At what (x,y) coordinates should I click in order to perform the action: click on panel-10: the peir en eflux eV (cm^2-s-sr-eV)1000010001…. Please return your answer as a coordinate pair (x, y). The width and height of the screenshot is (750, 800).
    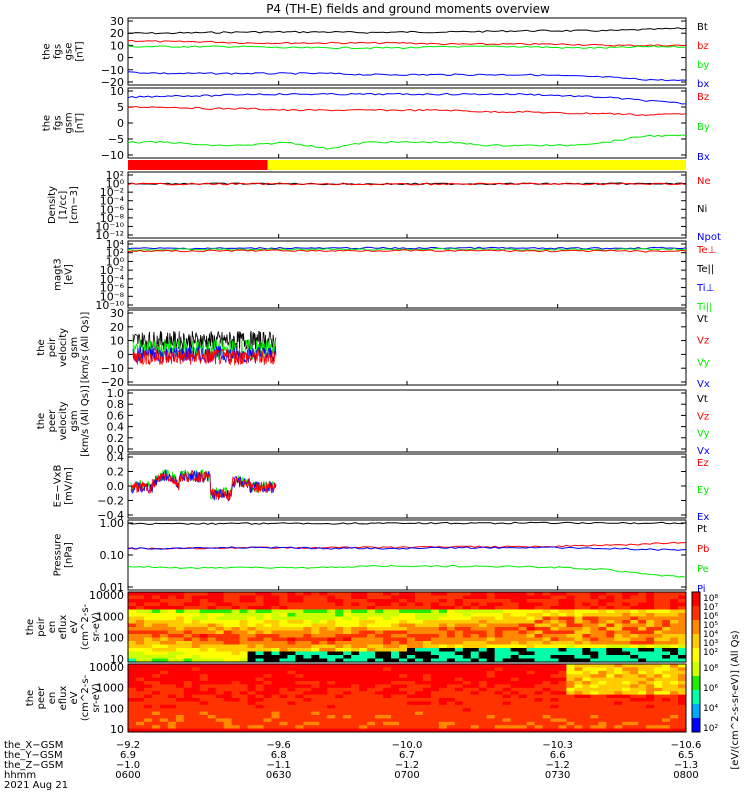
    Looking at the image, I should click on (356, 627).